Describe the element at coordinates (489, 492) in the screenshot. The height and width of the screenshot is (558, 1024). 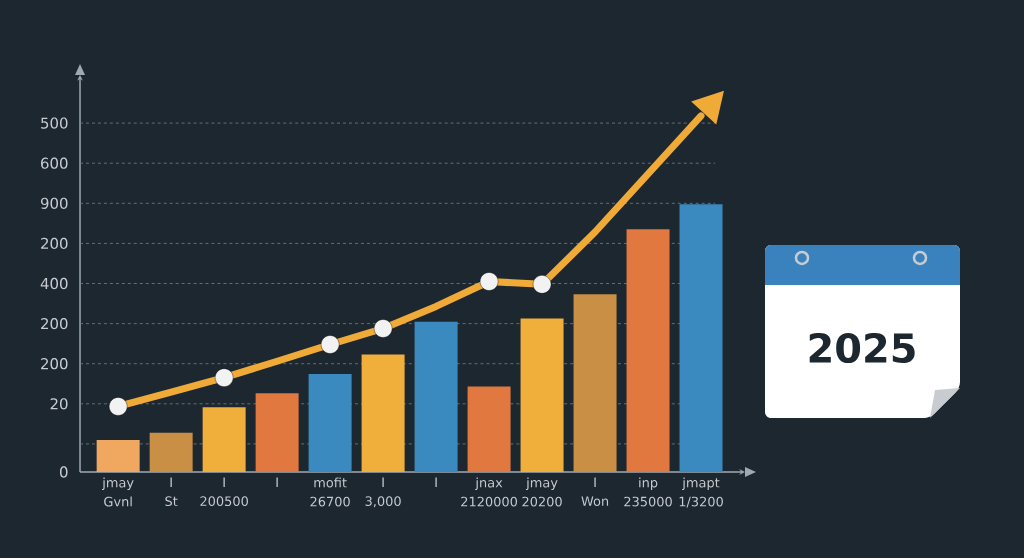
I see `x-tick-label: jnax 2120000` at that location.